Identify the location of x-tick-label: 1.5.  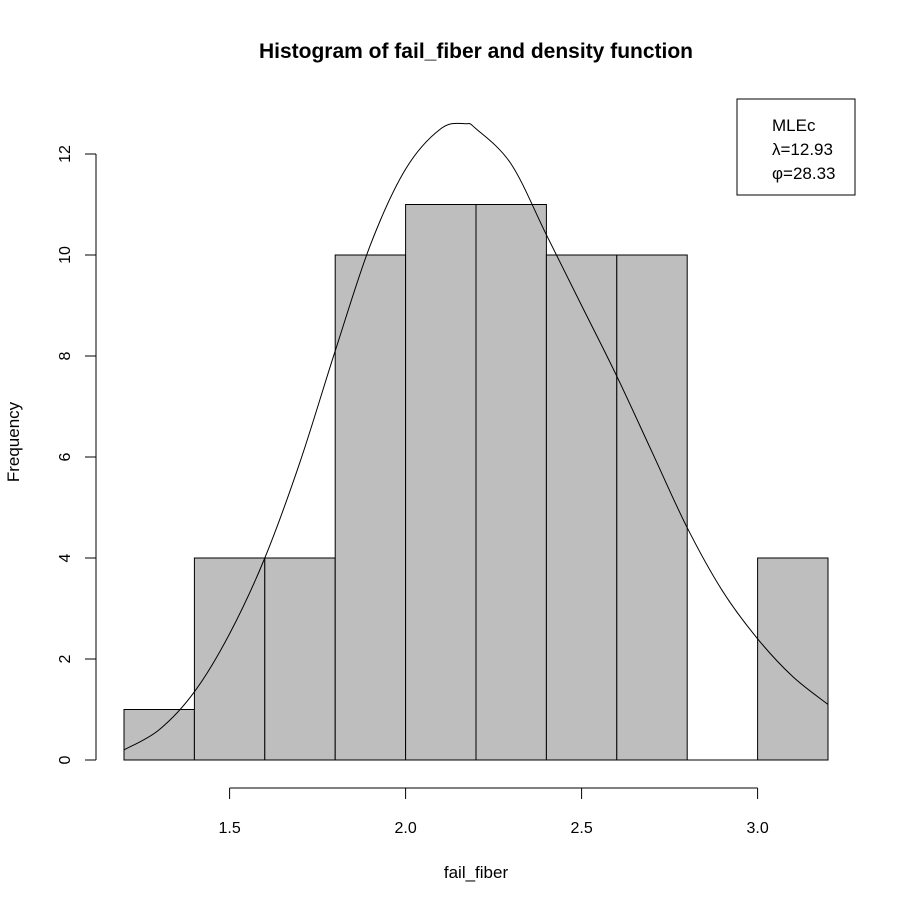
(229, 828).